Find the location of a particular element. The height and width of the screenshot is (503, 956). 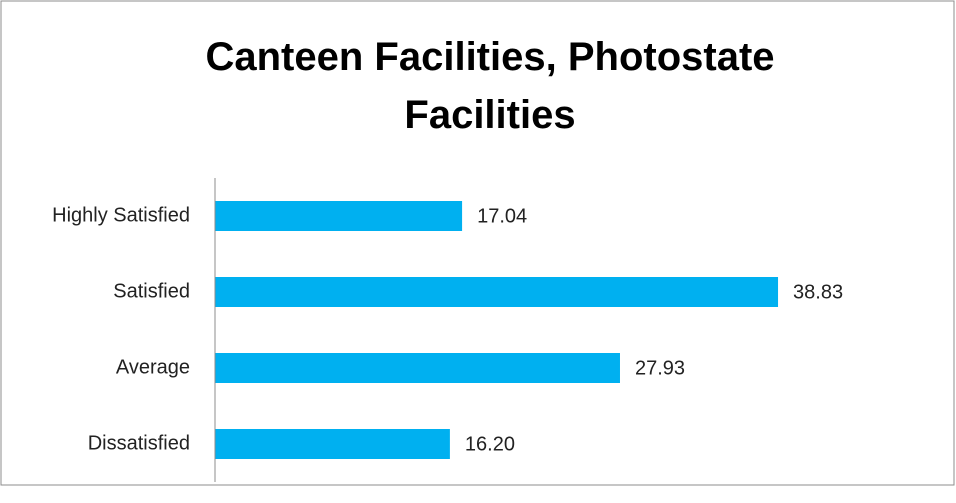

y-tick-label: Dissatisfied is located at coordinates (139, 443).